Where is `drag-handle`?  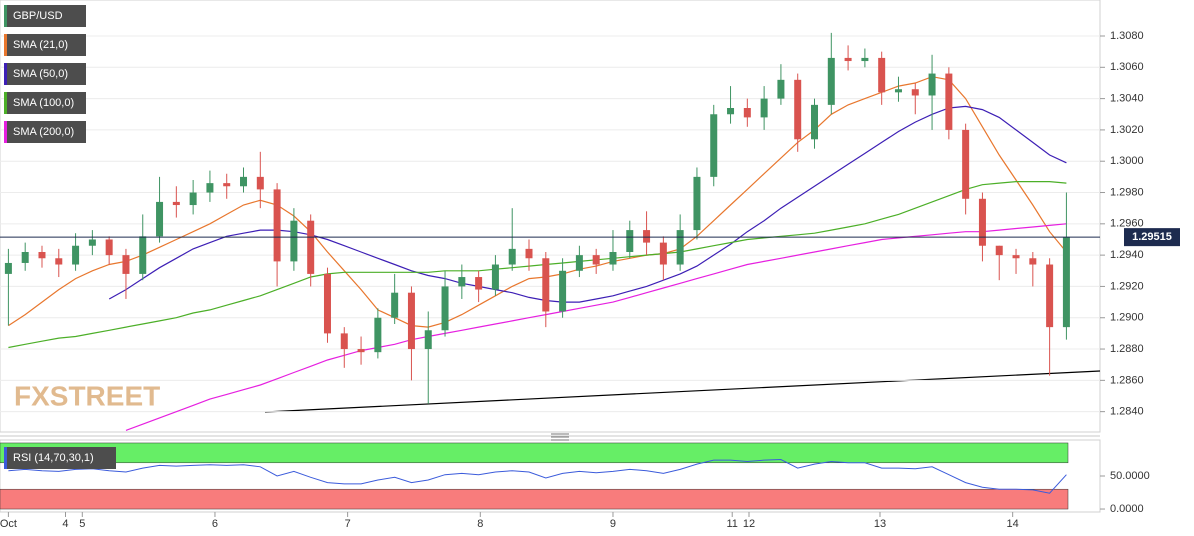
drag-handle is located at coordinates (560, 437).